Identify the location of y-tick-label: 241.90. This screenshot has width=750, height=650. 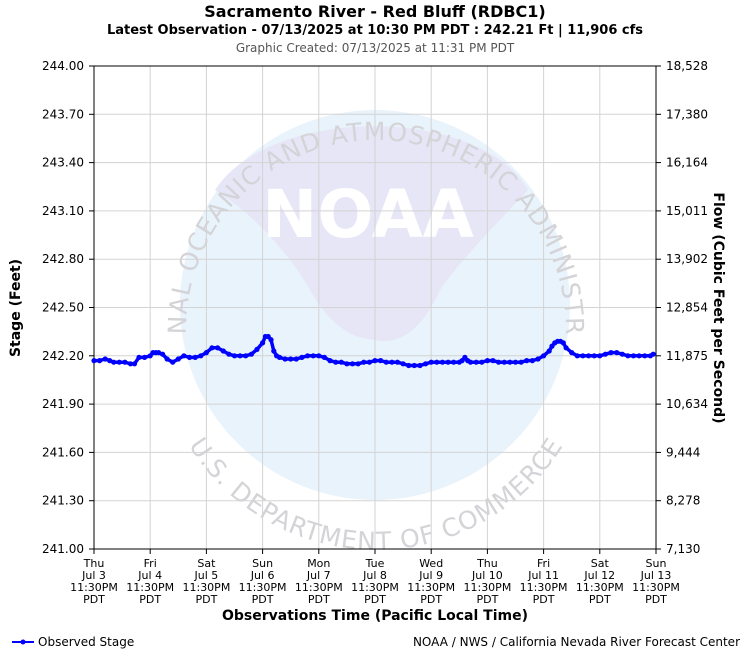
(63, 404).